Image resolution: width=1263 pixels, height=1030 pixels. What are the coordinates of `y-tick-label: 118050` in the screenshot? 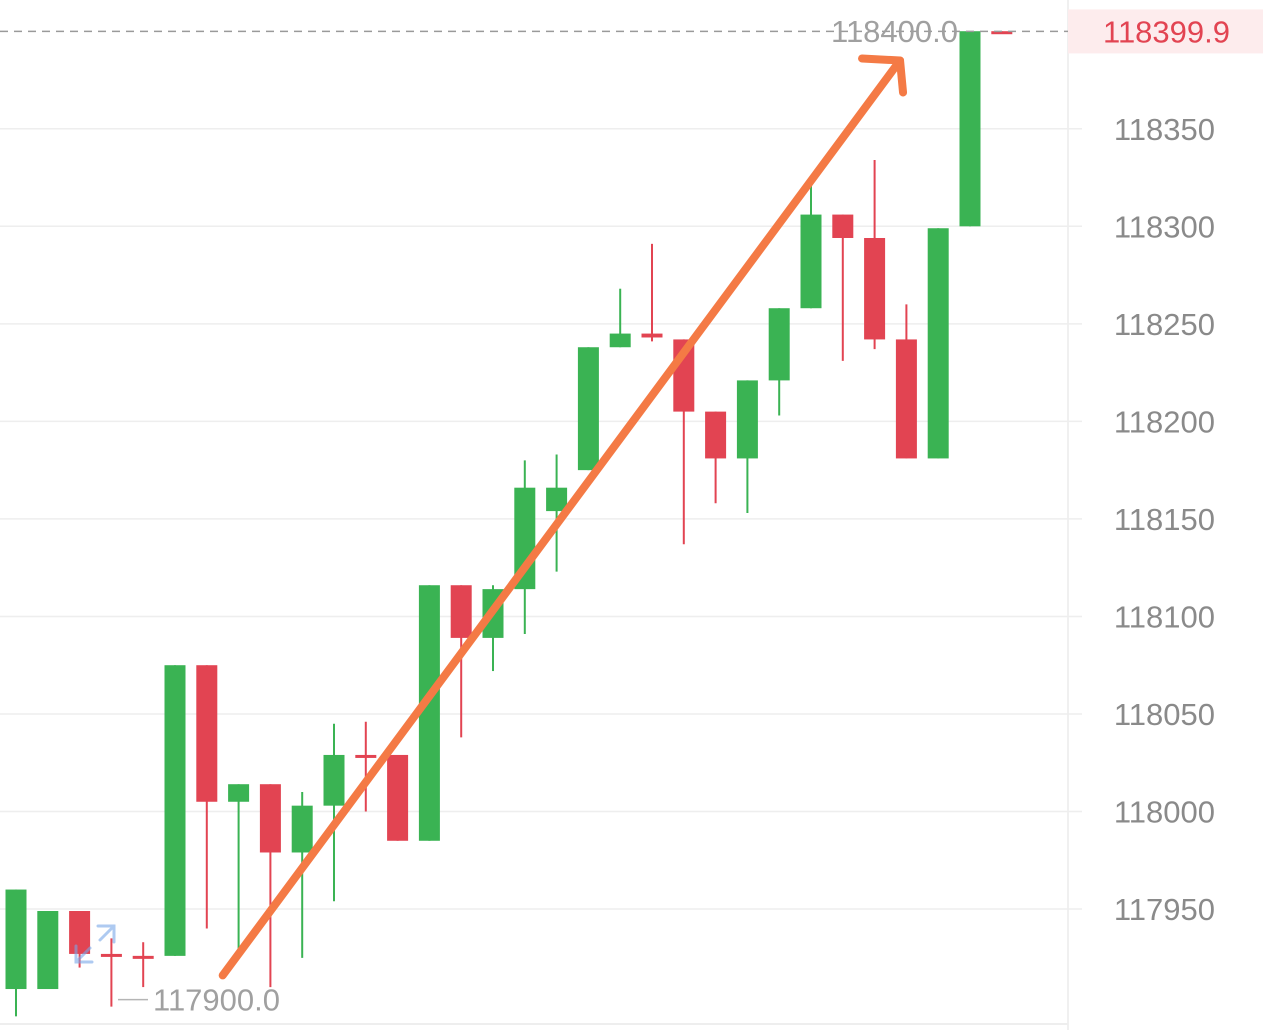 It's located at (1164, 714).